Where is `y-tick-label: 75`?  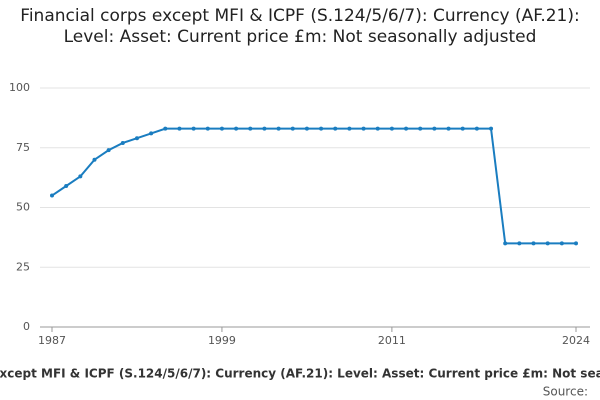 y-tick-label: 75 is located at coordinates (23, 147).